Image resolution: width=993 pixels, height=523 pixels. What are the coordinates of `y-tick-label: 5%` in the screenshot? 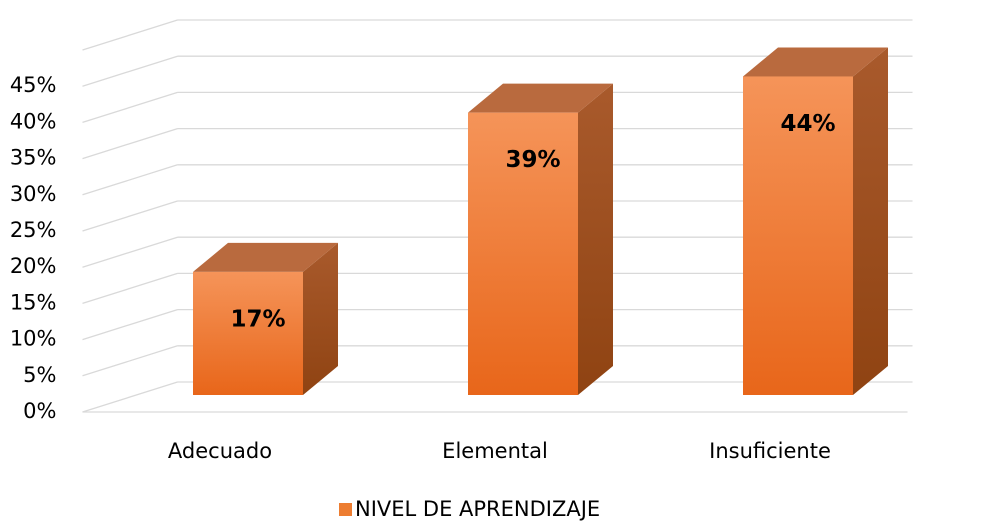 It's located at (39, 375).